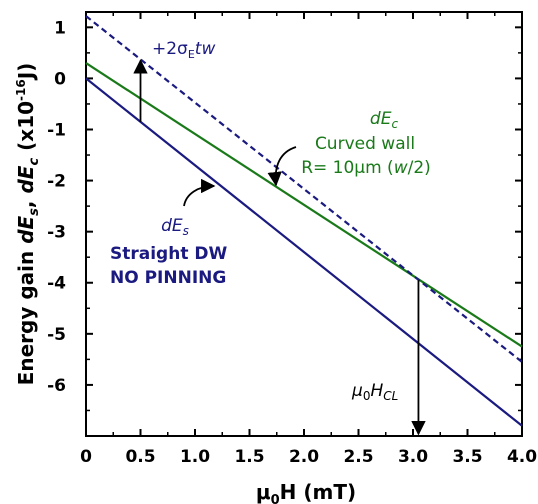 This screenshot has height=504, width=538. I want to click on x-axis-title: μ0H (mT), so click(306, 492).